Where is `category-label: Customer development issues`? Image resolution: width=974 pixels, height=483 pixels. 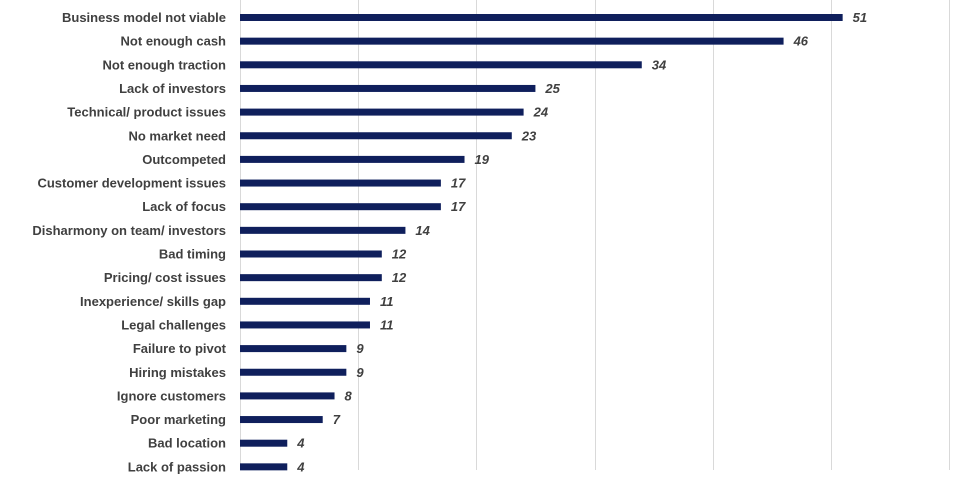
category-label: Customer development issues is located at coordinates (131, 183).